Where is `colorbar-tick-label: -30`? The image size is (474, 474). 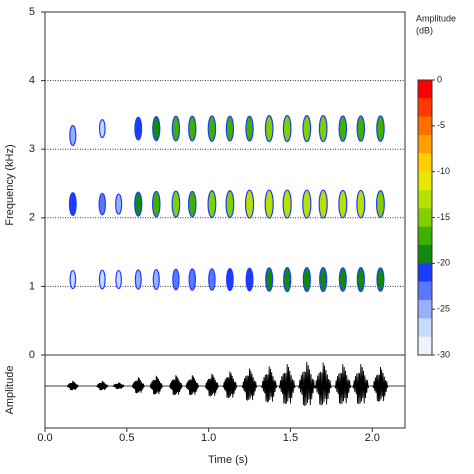 colorbar-tick-label: -30 is located at coordinates (443, 354).